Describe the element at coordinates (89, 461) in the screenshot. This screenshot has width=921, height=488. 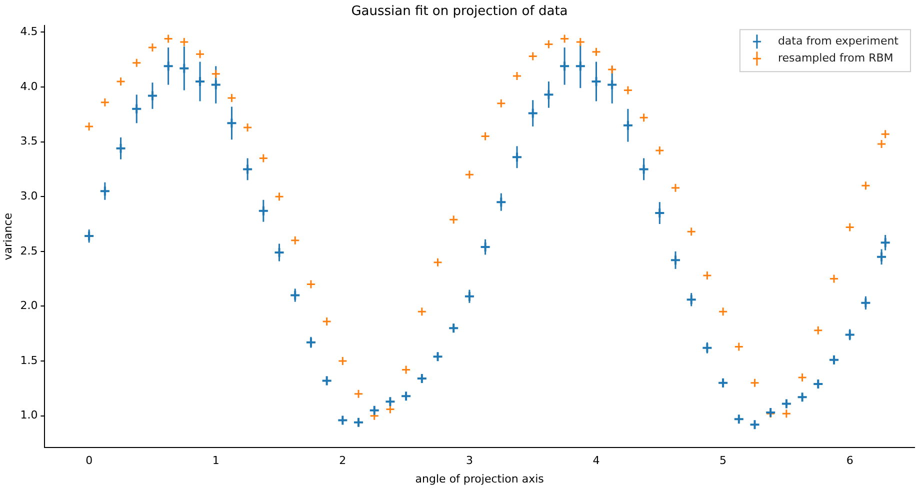
I see `x-tick-label: 0` at that location.